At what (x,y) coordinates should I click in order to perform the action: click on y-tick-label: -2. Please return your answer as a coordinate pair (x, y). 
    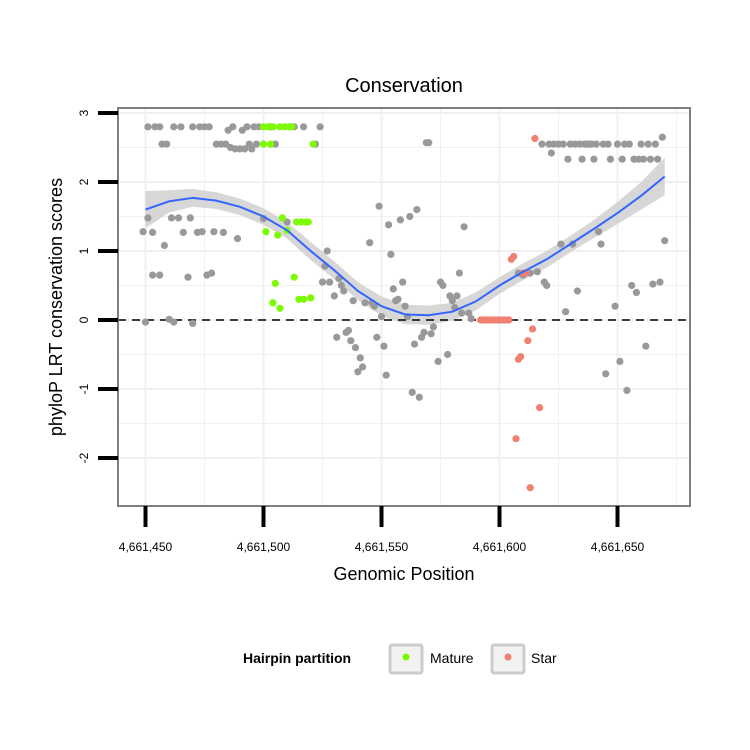
    Looking at the image, I should click on (84, 457).